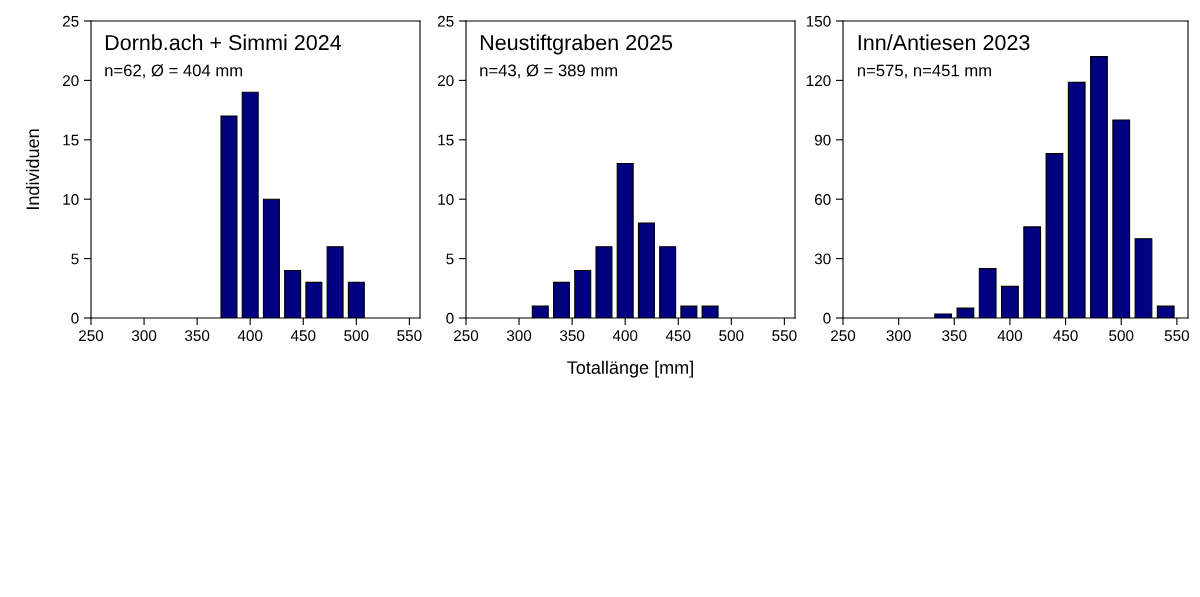 This screenshot has width=1200, height=597. What do you see at coordinates (576, 44) in the screenshot?
I see `text: Neustiftgraben 2025` at bounding box center [576, 44].